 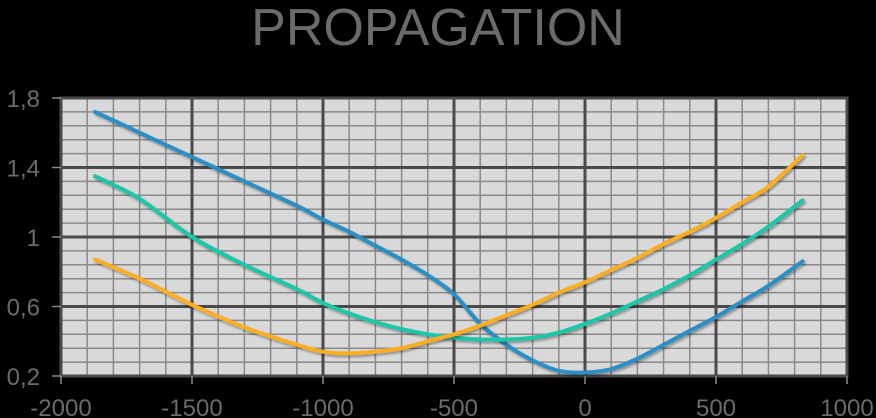 I want to click on y-tick-label: 0,2, so click(x=23, y=377).